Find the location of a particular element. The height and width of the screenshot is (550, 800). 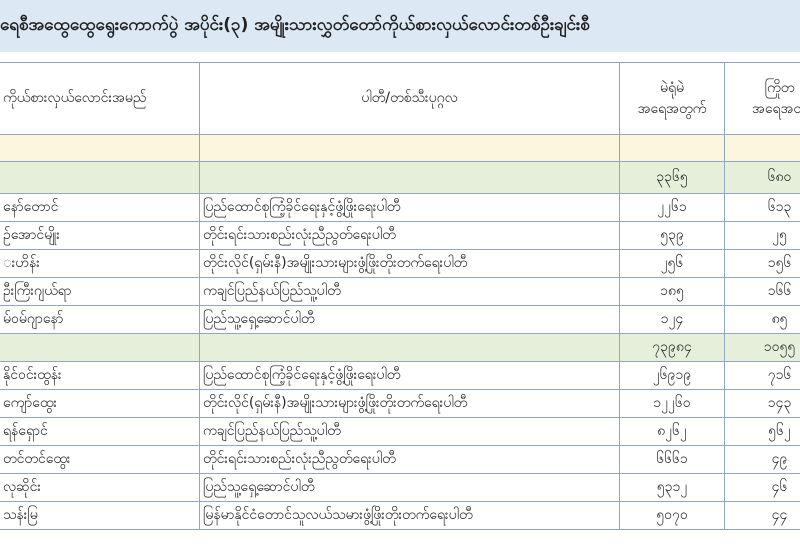

vote-count: ၅၃၉ is located at coordinates (672, 236).